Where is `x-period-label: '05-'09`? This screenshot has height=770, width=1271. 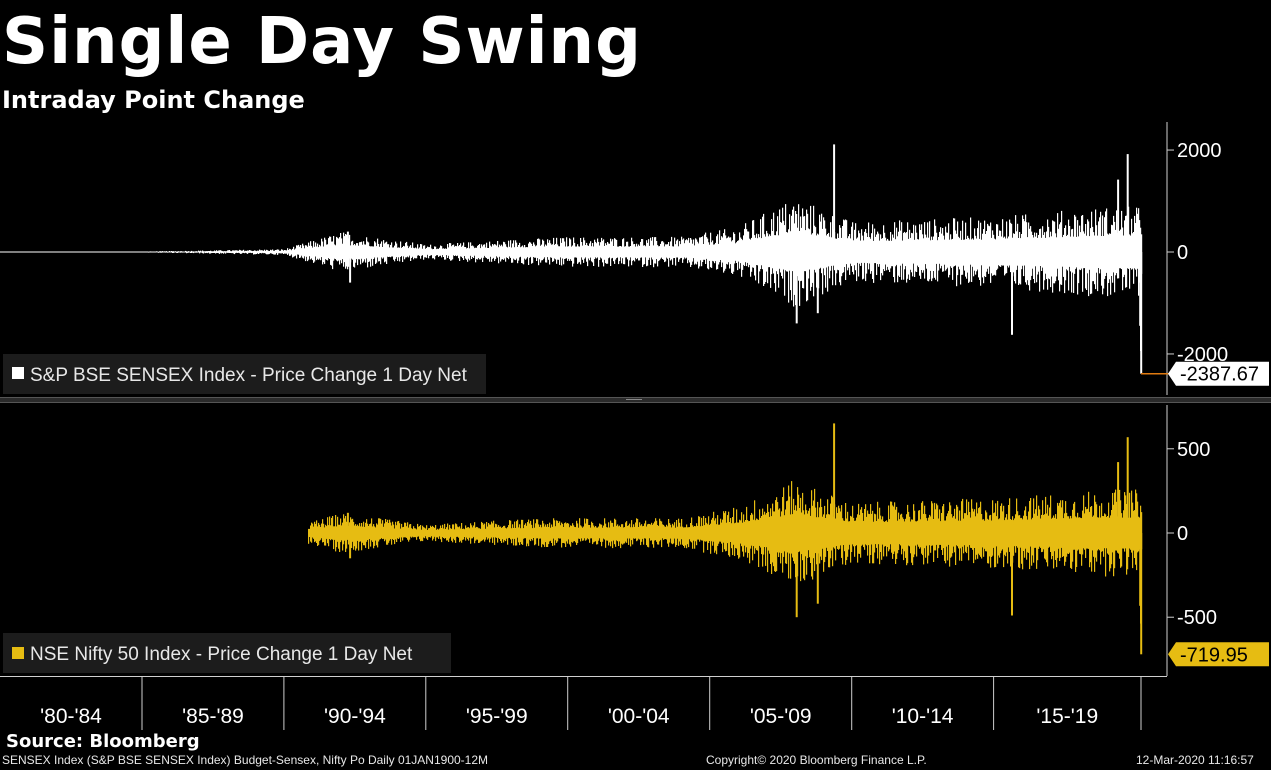 x-period-label: '05-'09 is located at coordinates (781, 716).